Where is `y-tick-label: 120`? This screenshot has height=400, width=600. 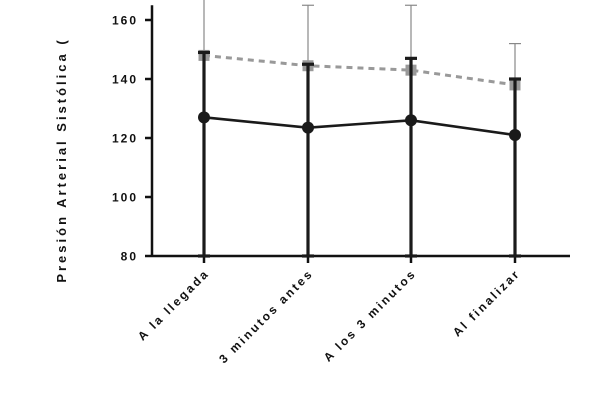 y-tick-label: 120 is located at coordinates (125, 139).